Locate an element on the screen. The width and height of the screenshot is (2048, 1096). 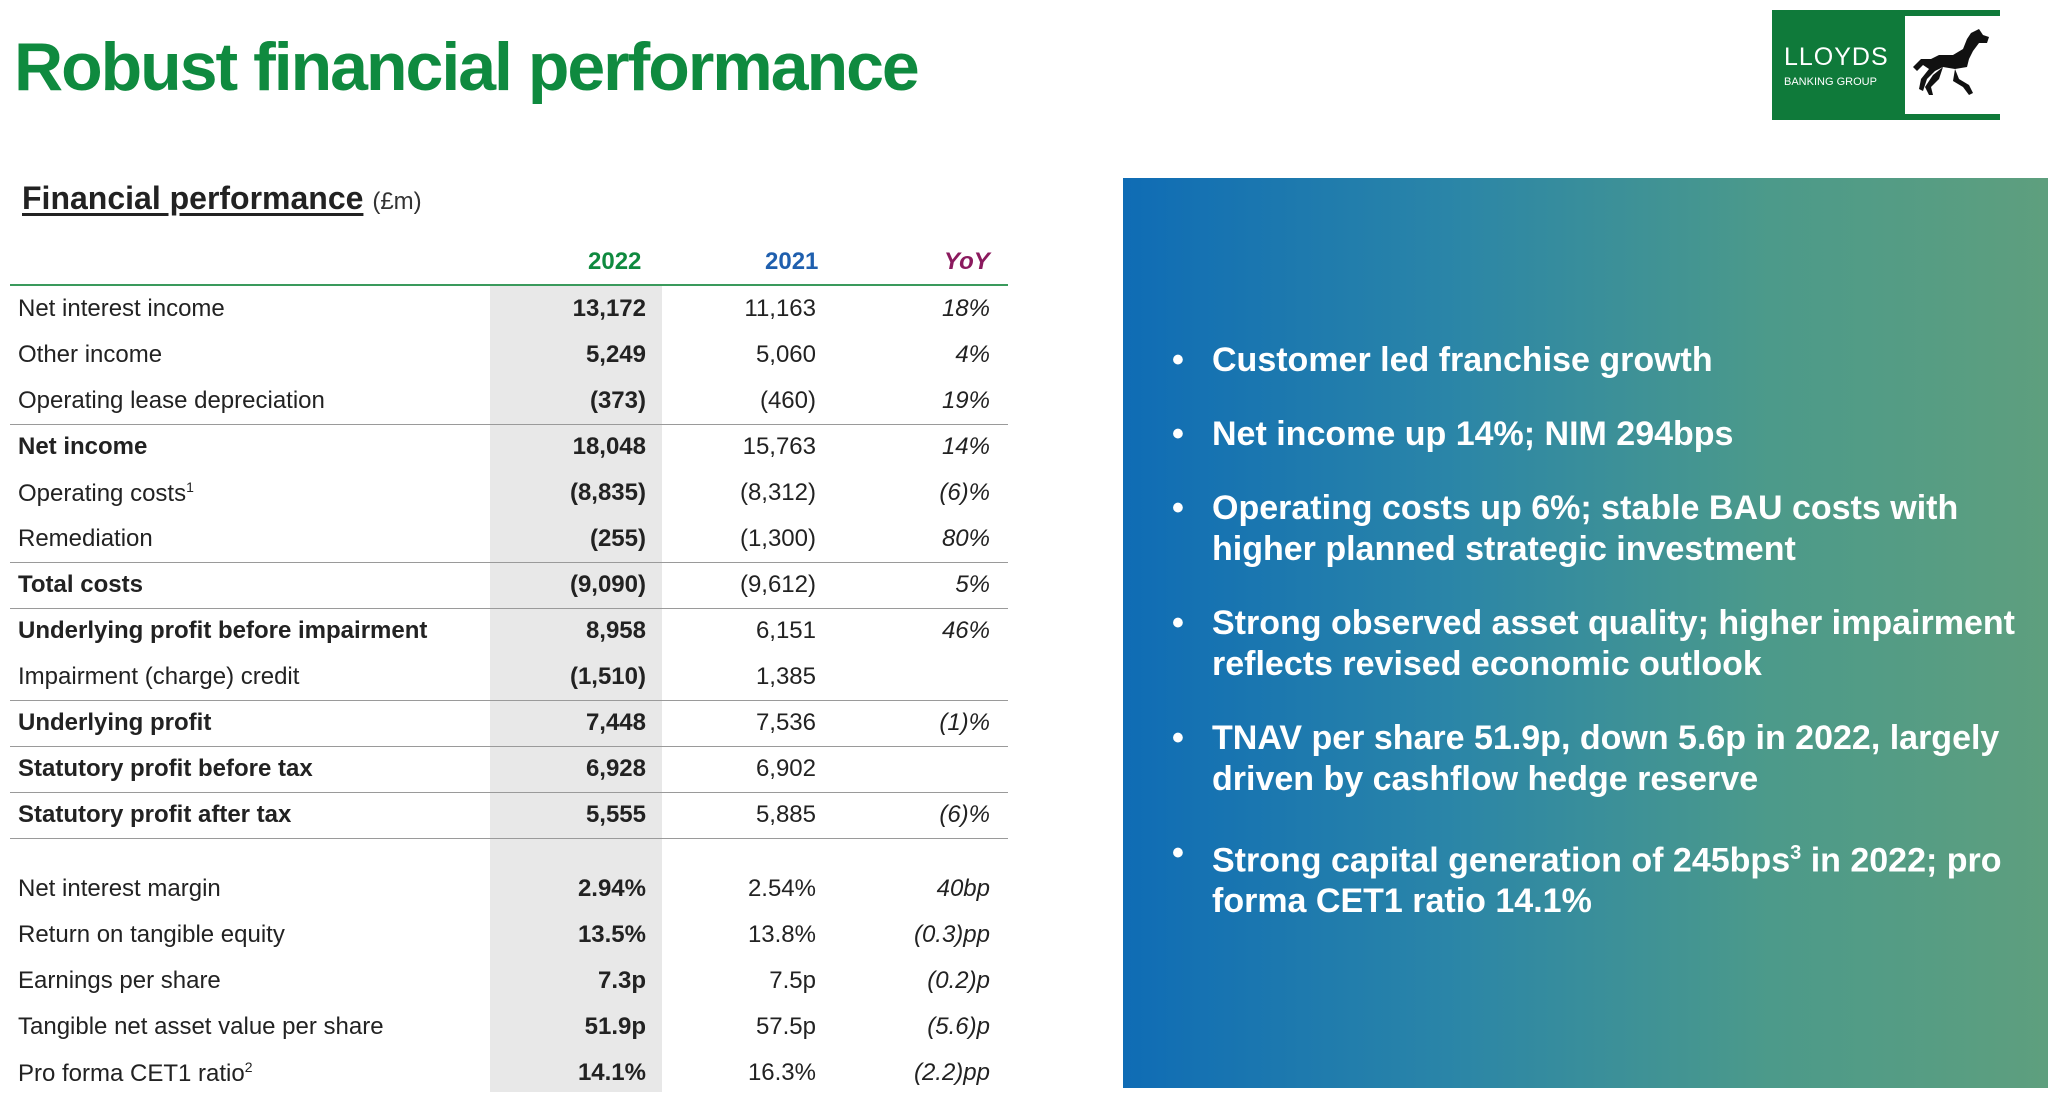
value-2022: 51.9p is located at coordinates (615, 1026).